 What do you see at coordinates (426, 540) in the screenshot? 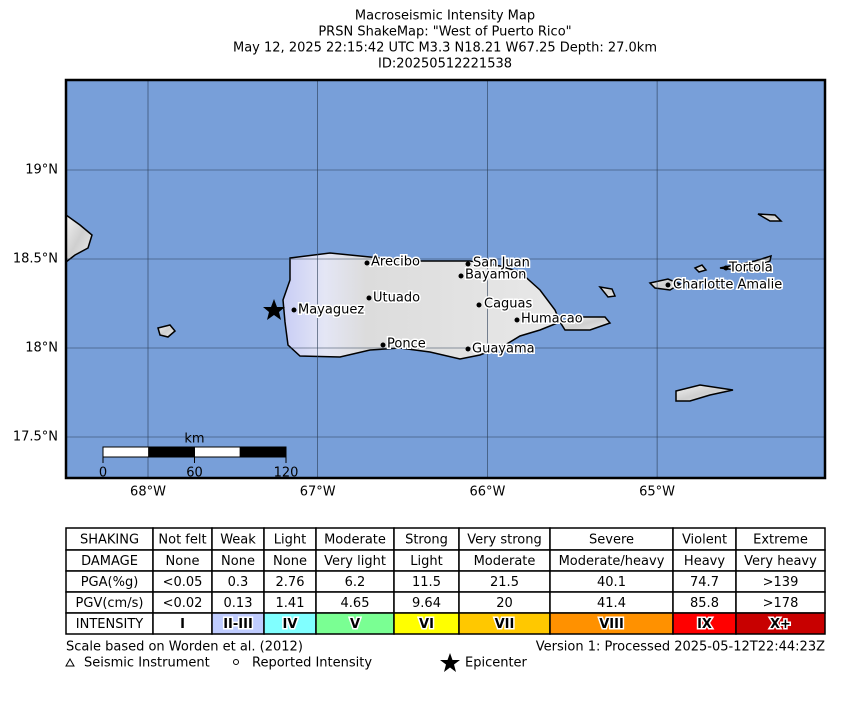
I see `cell-text: Strong` at bounding box center [426, 540].